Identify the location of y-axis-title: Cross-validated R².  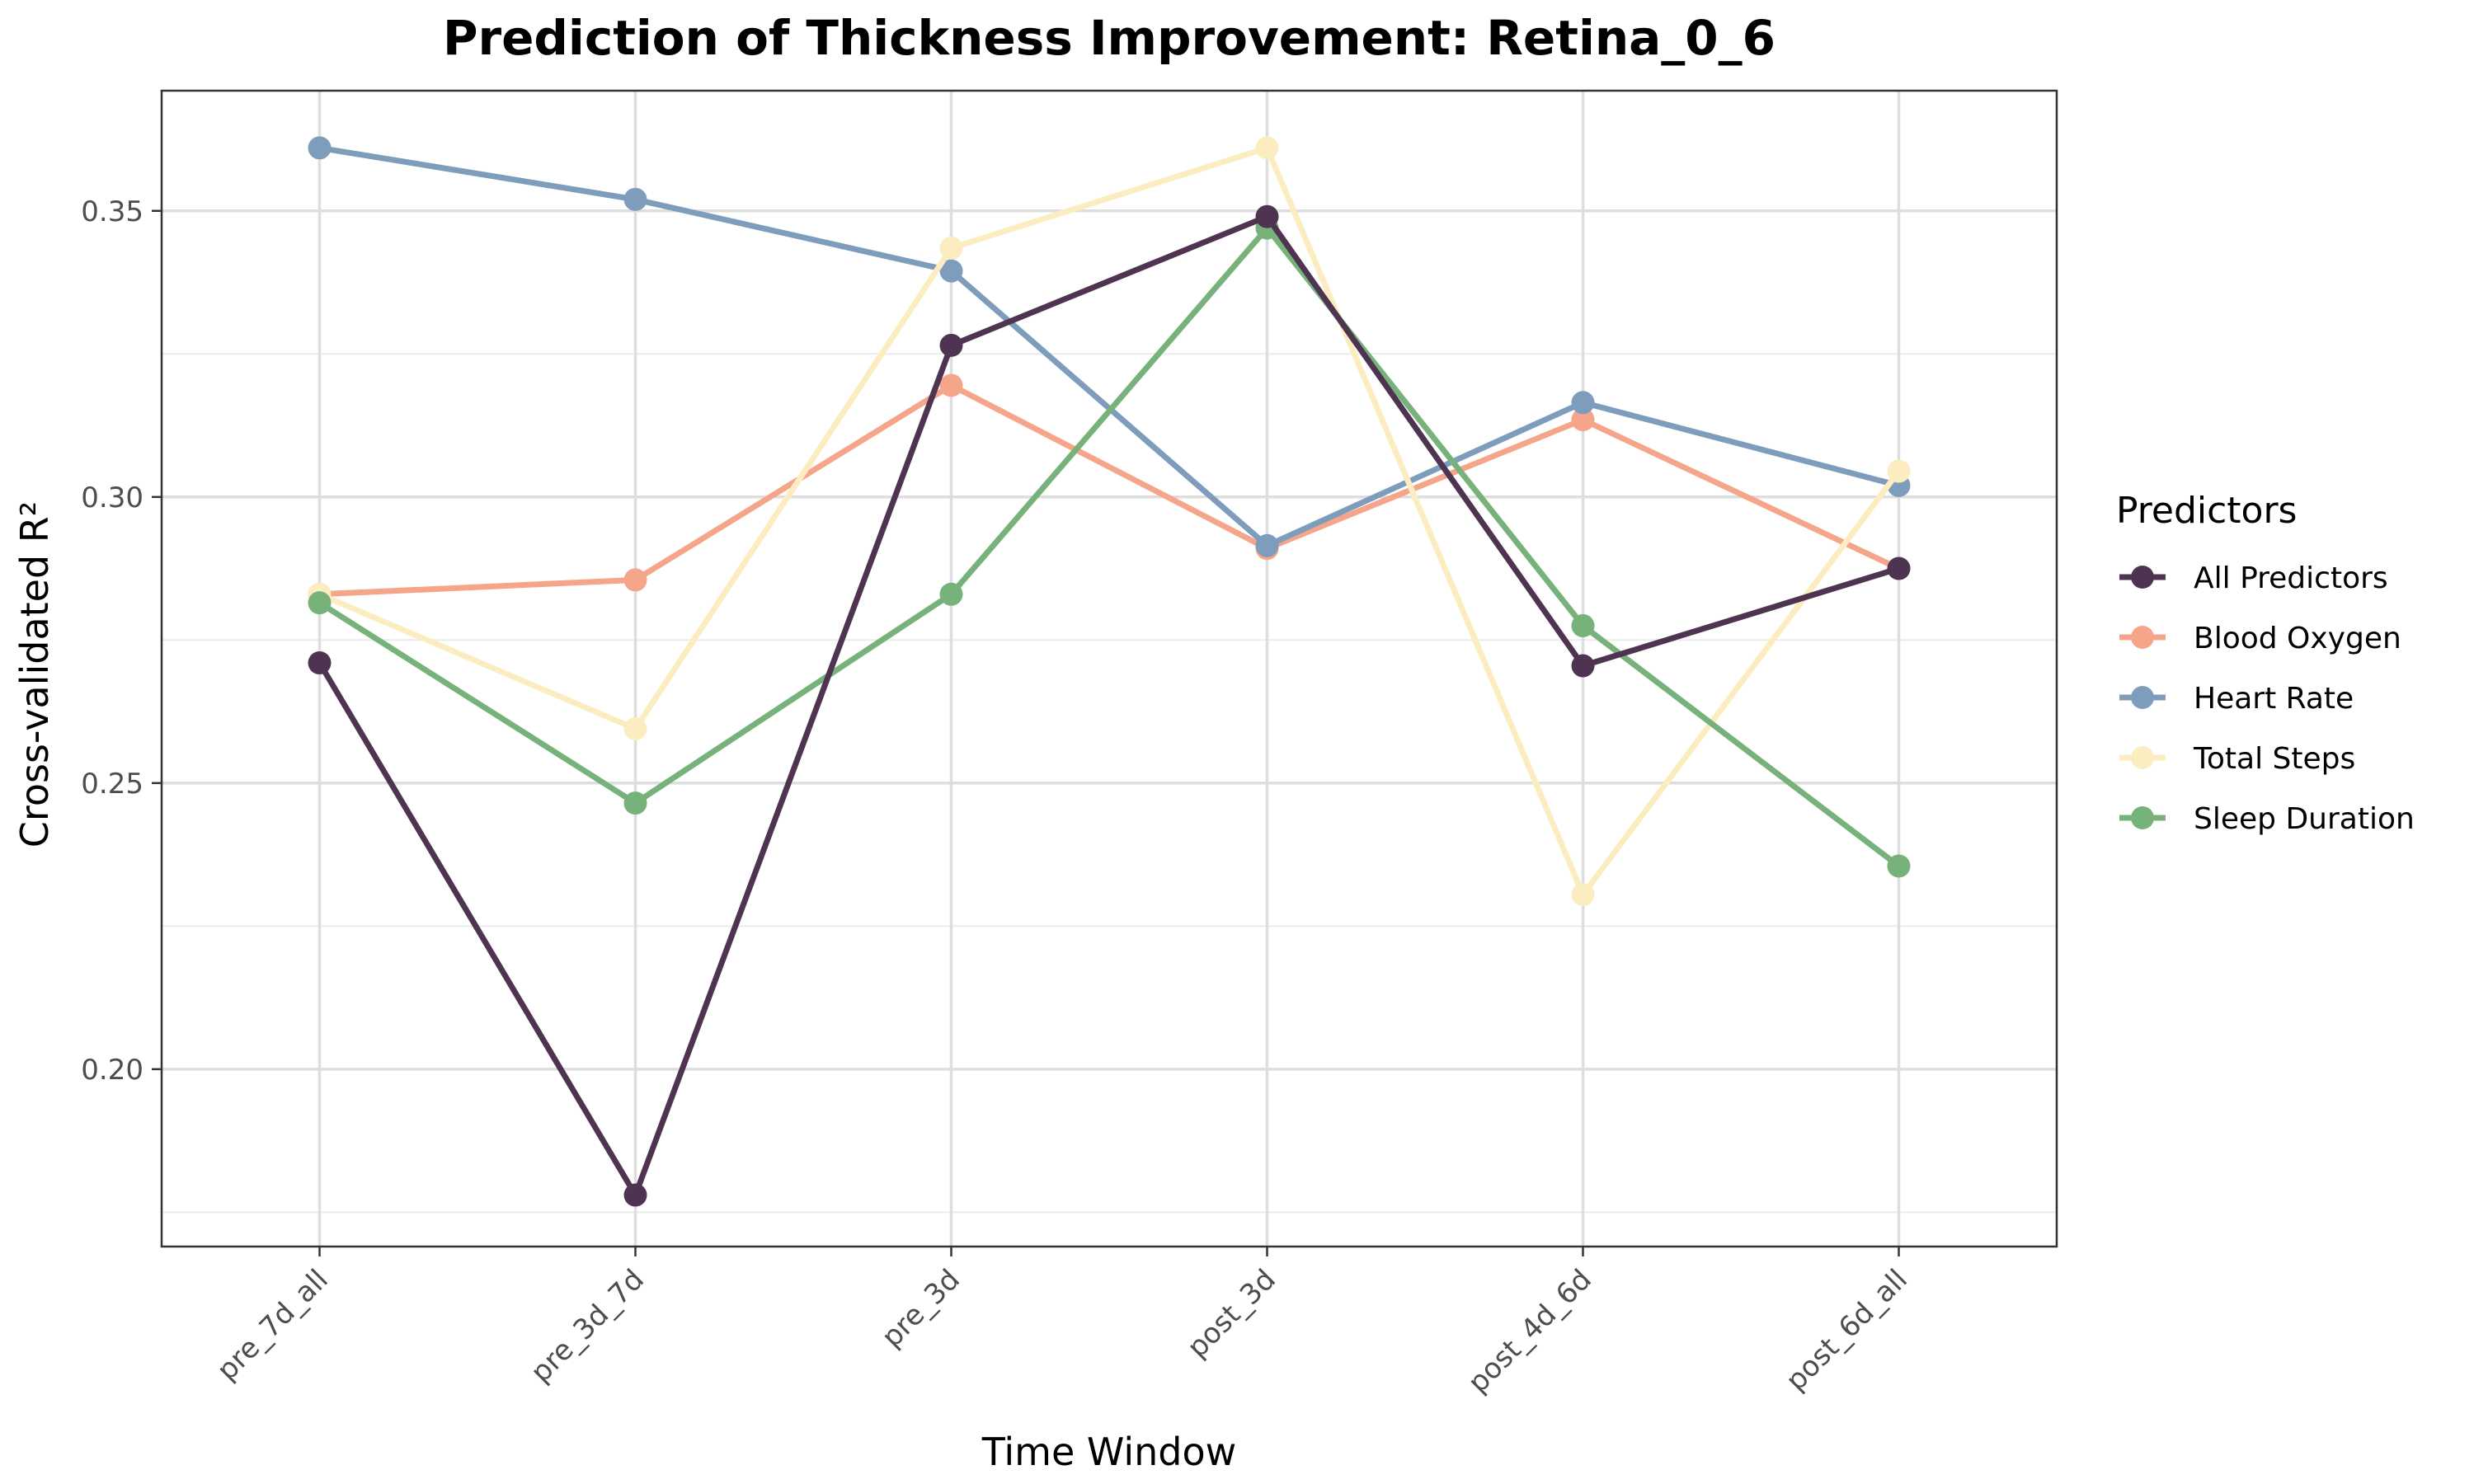
(34, 674).